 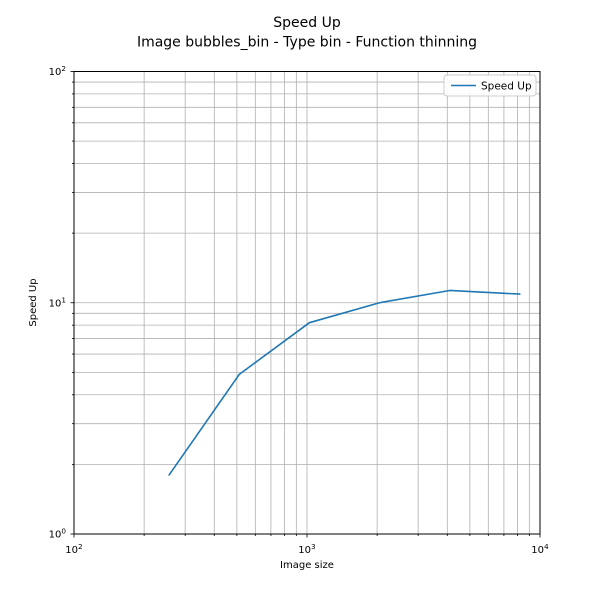 I want to click on chart-title: Speed Up, so click(x=307, y=23).